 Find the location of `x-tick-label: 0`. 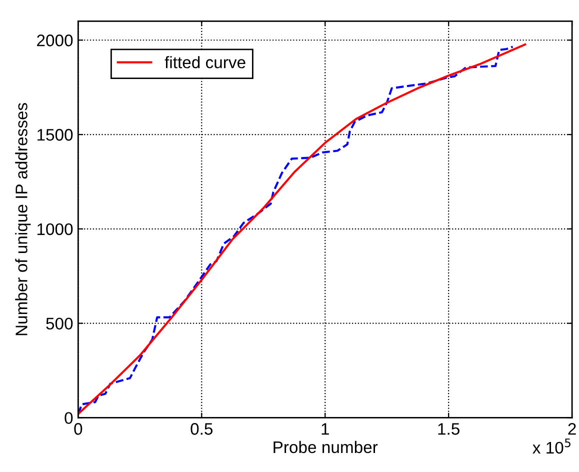

x-tick-label: 0 is located at coordinates (78, 429).